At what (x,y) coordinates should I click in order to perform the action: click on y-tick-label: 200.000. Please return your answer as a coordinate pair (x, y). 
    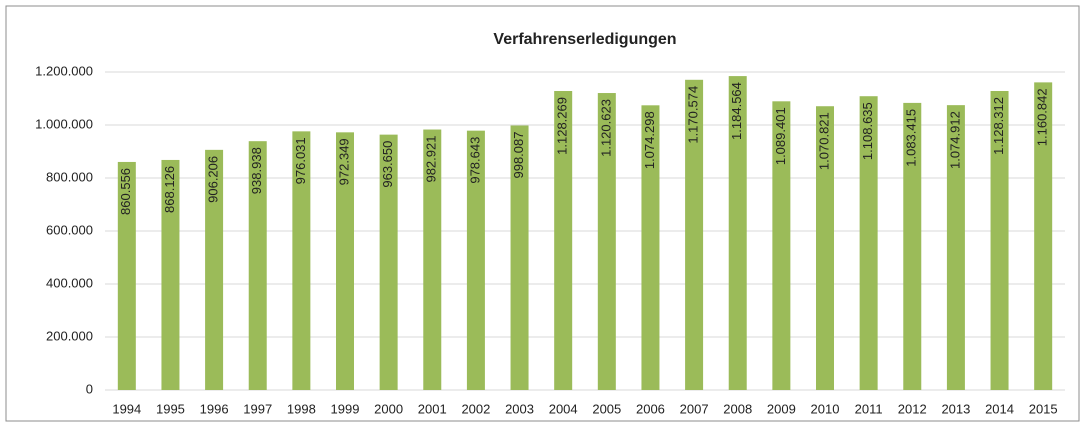
    Looking at the image, I should click on (69, 335).